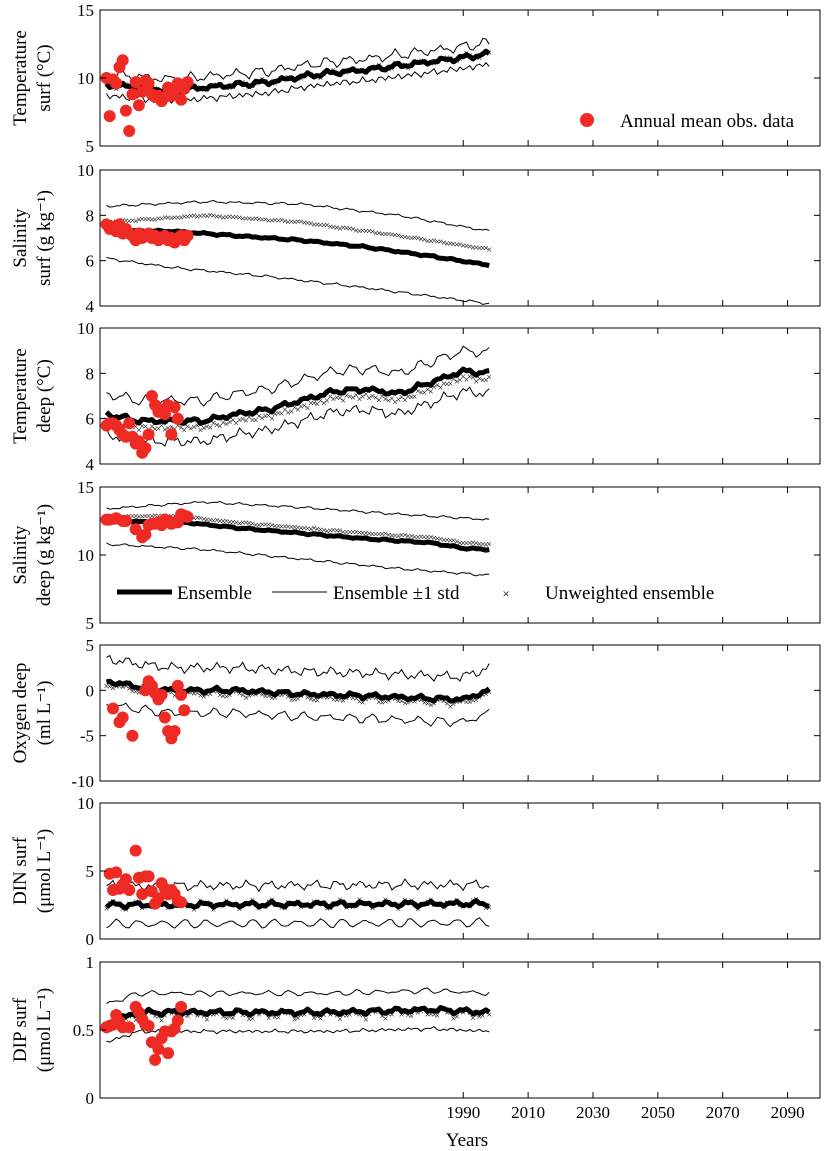  I want to click on std-upper-line, so click(298, 510).